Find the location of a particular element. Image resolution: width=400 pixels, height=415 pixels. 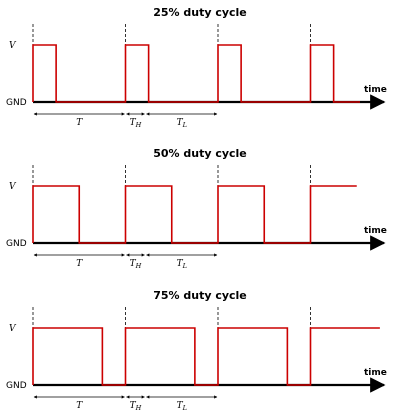

panel-title: 50% duty cycle is located at coordinates (200, 153).